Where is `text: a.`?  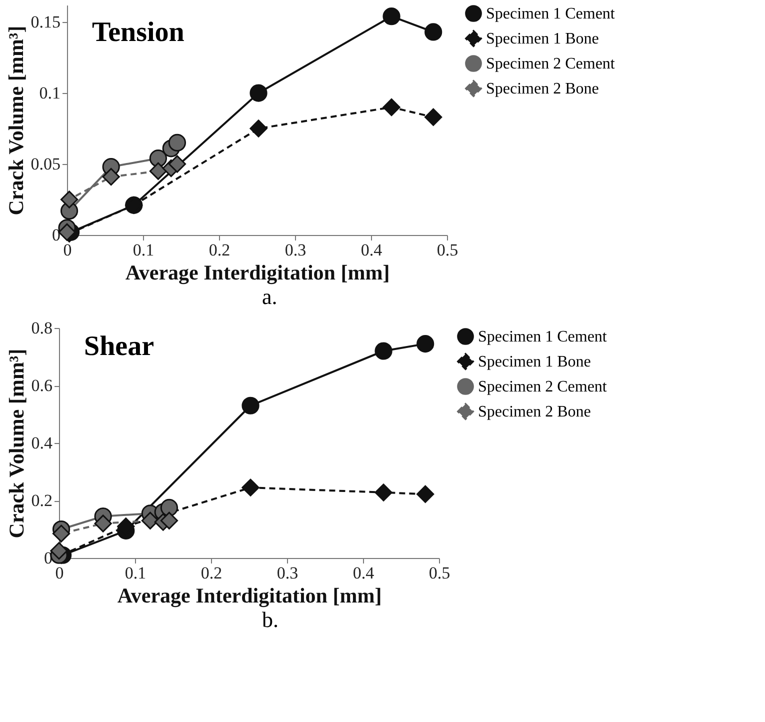
text: a. is located at coordinates (270, 297).